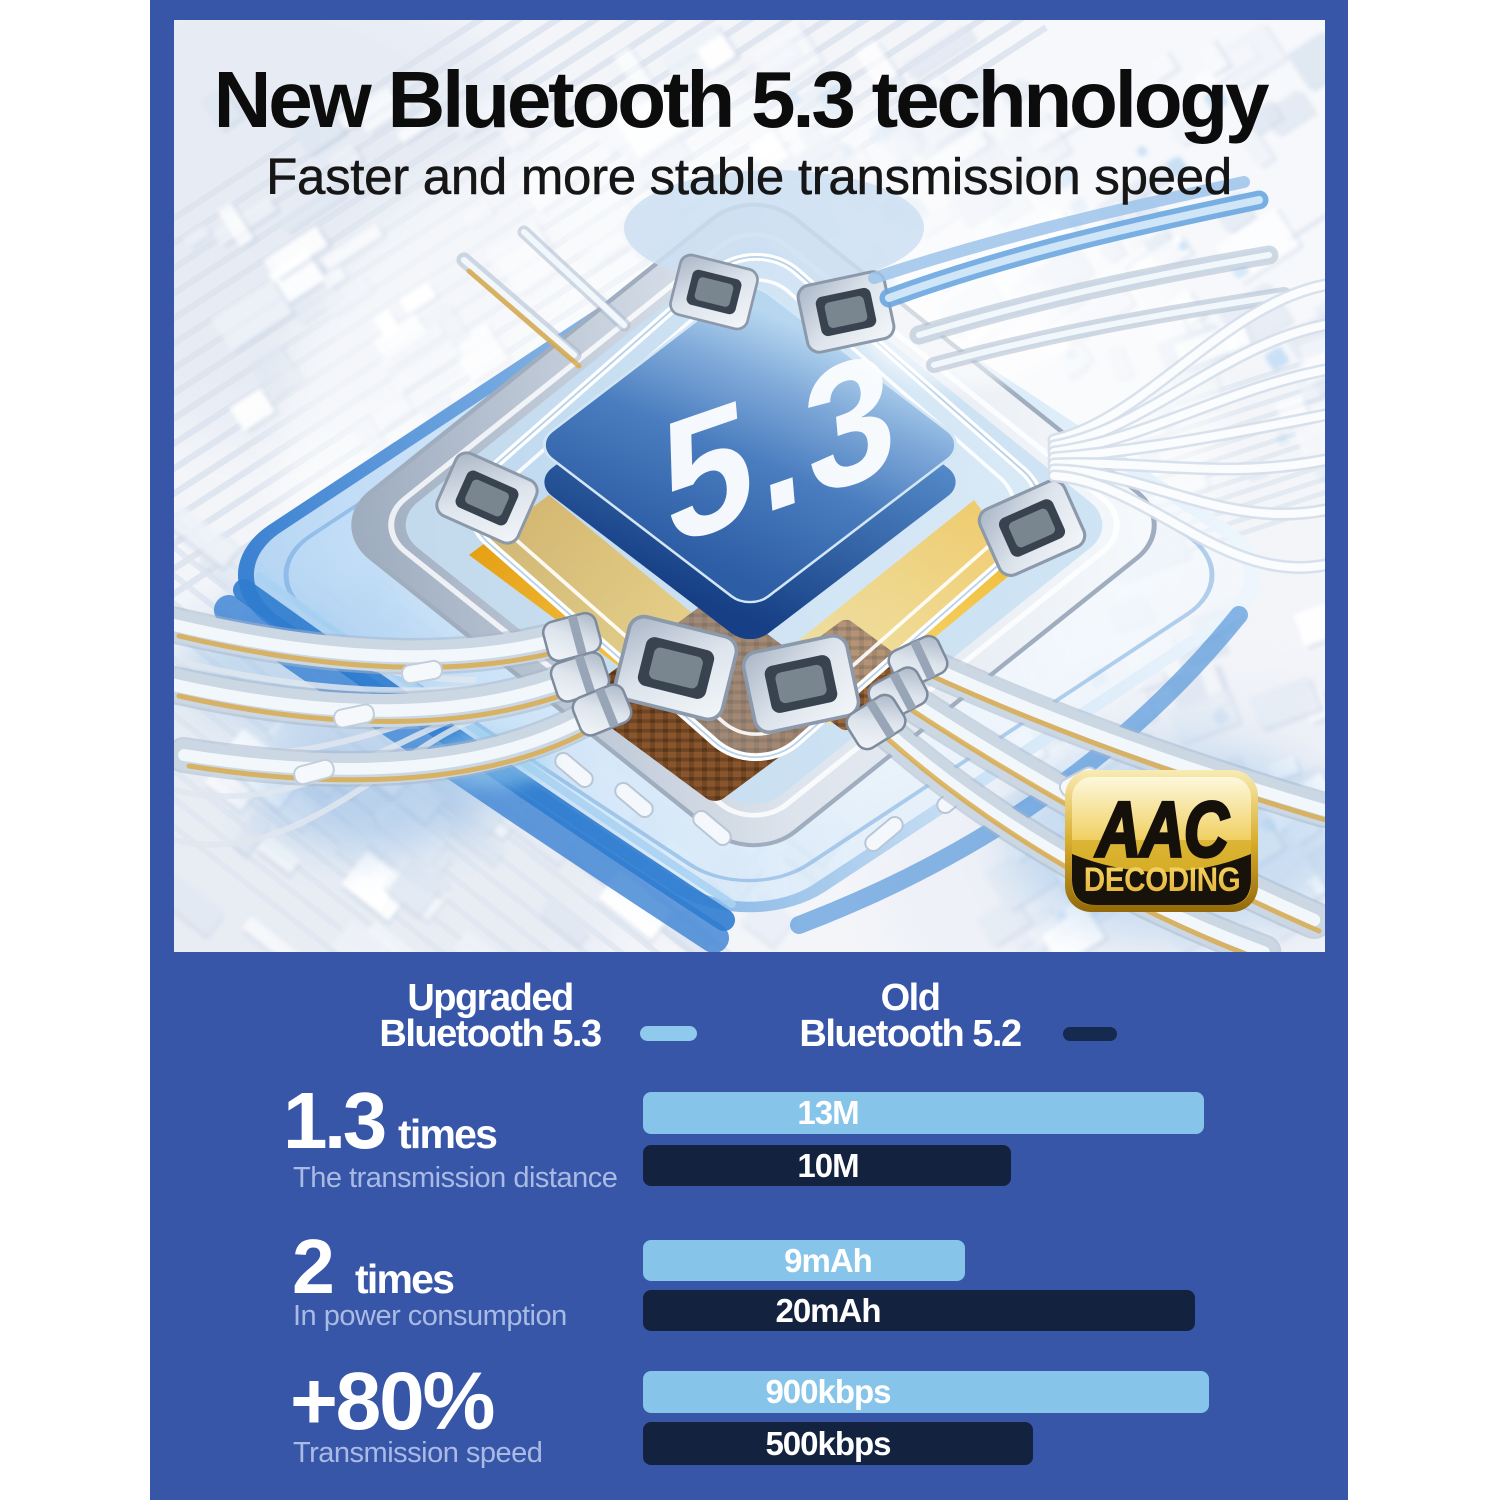 The image size is (1500, 1500). Describe the element at coordinates (1161, 828) in the screenshot. I see `svg-text: AAC` at that location.